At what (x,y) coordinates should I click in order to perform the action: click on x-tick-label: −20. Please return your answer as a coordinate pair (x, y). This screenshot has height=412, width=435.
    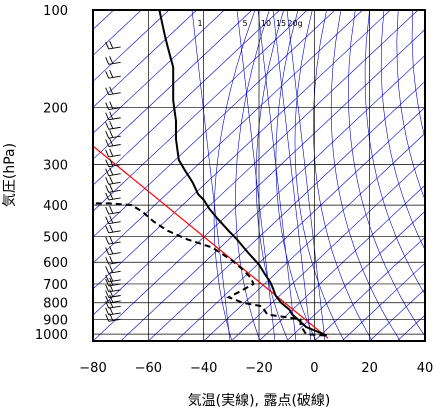
    Looking at the image, I should click on (258, 368).